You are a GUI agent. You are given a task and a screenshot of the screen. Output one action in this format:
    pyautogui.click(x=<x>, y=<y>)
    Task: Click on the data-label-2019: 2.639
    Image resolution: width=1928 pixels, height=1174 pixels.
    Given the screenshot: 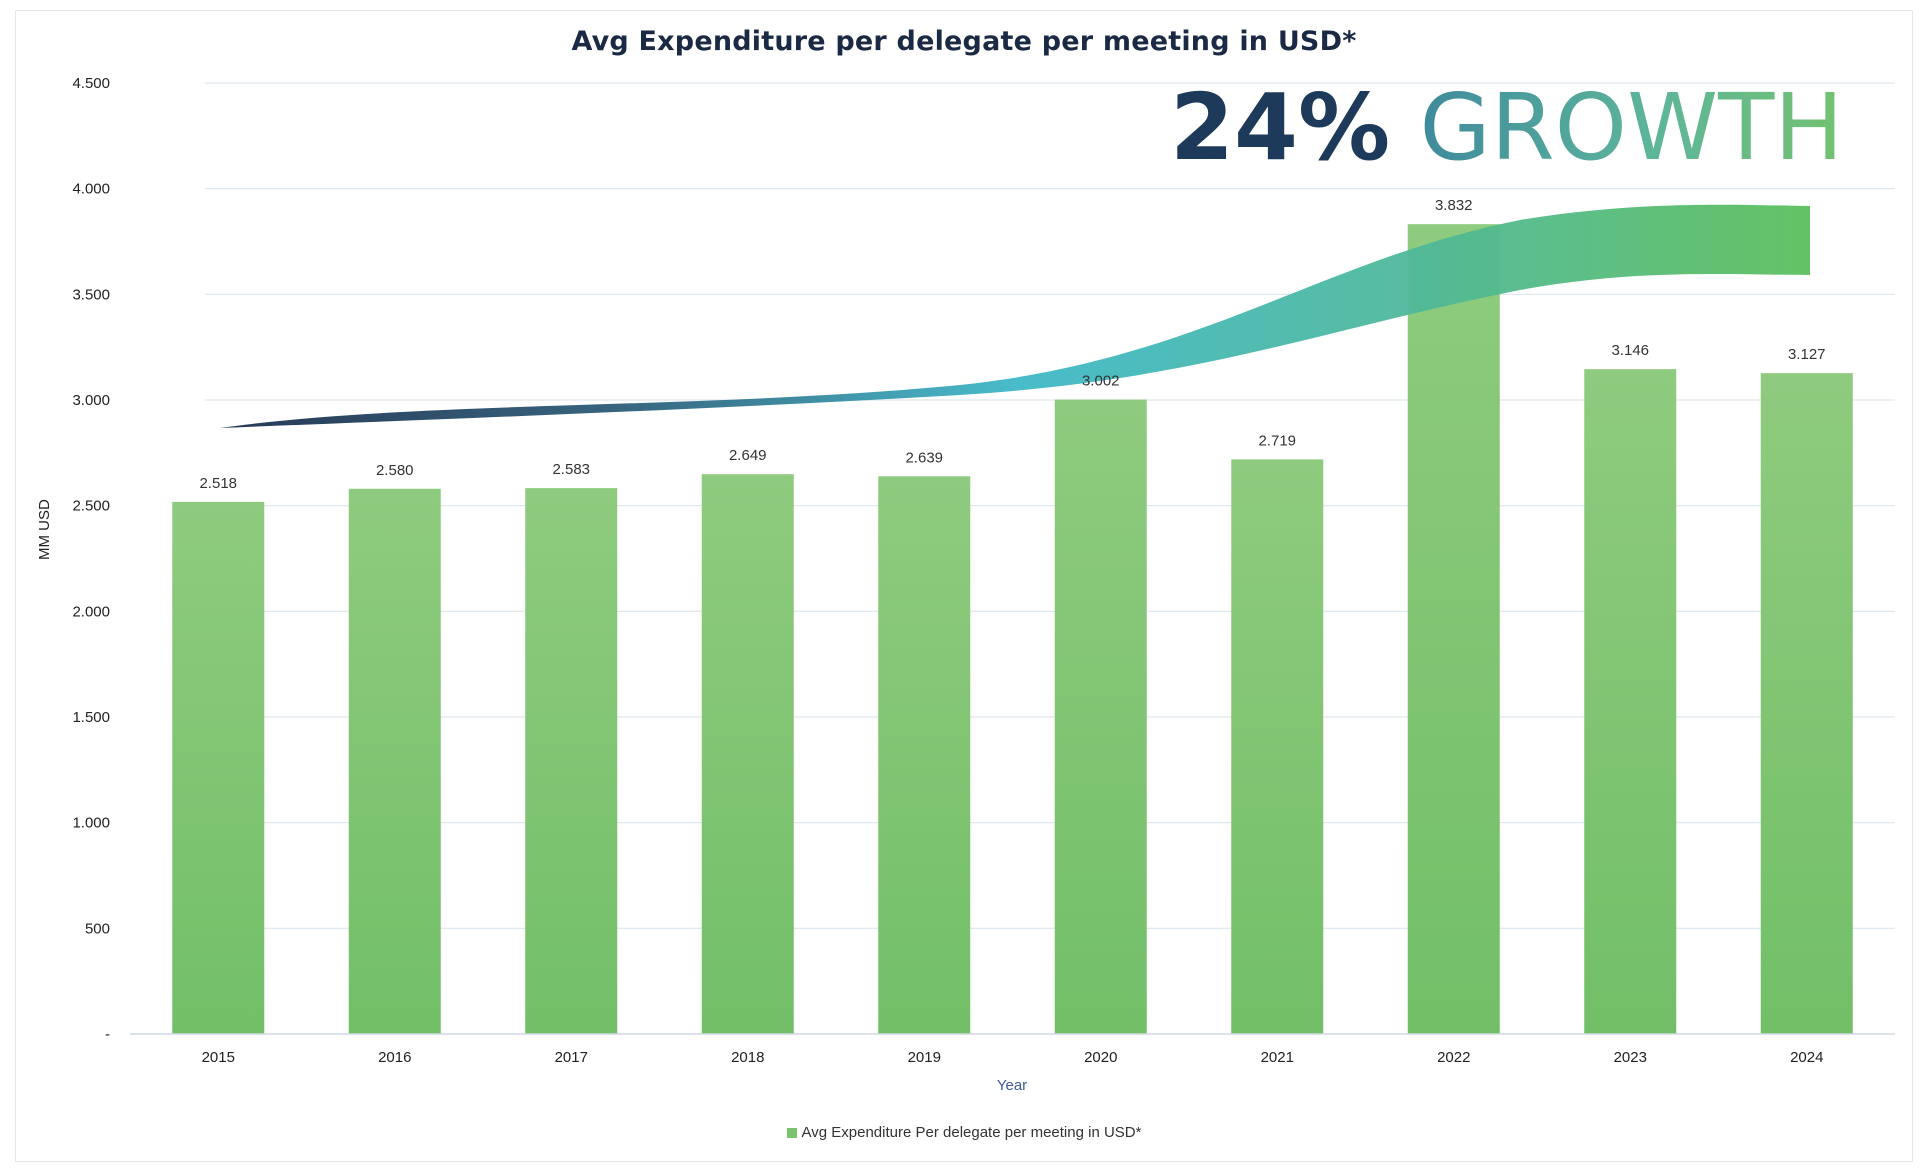 What is the action you would take?
    pyautogui.click(x=924, y=457)
    